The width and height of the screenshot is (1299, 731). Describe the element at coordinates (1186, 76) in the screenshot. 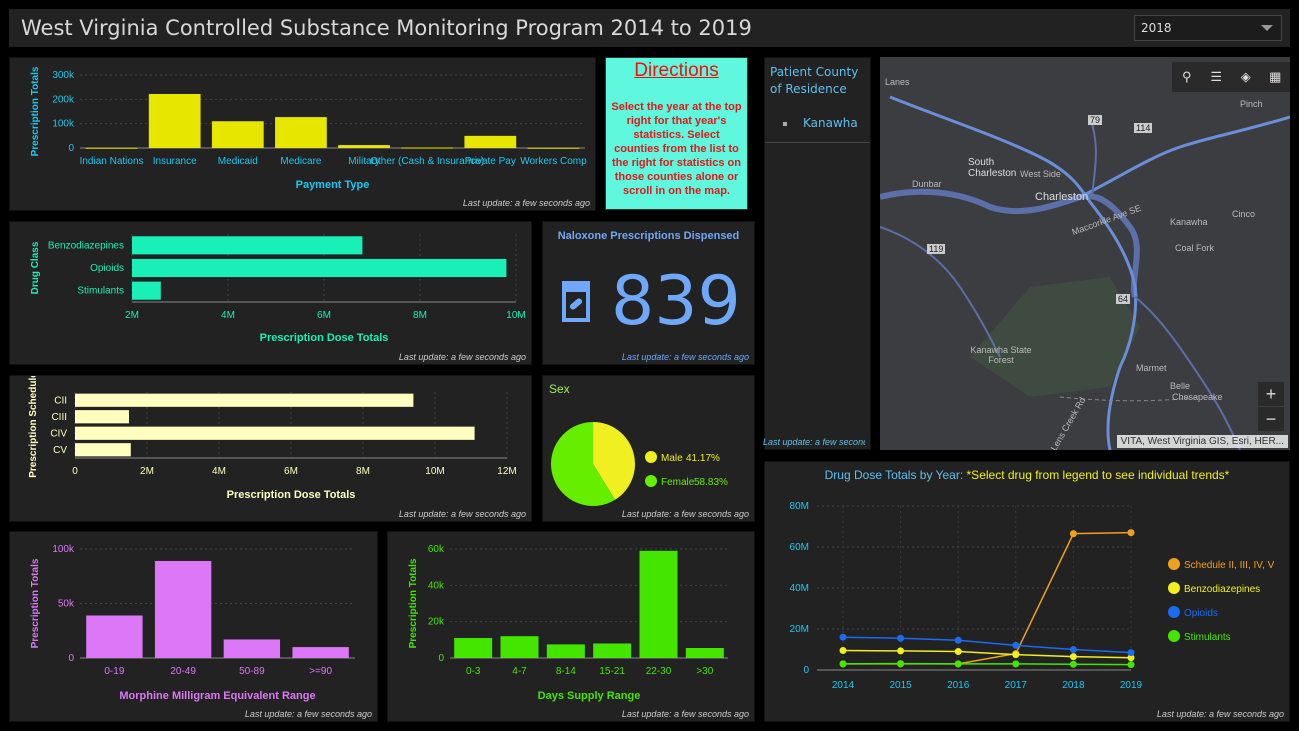

I see `search-icon: ⚲` at that location.